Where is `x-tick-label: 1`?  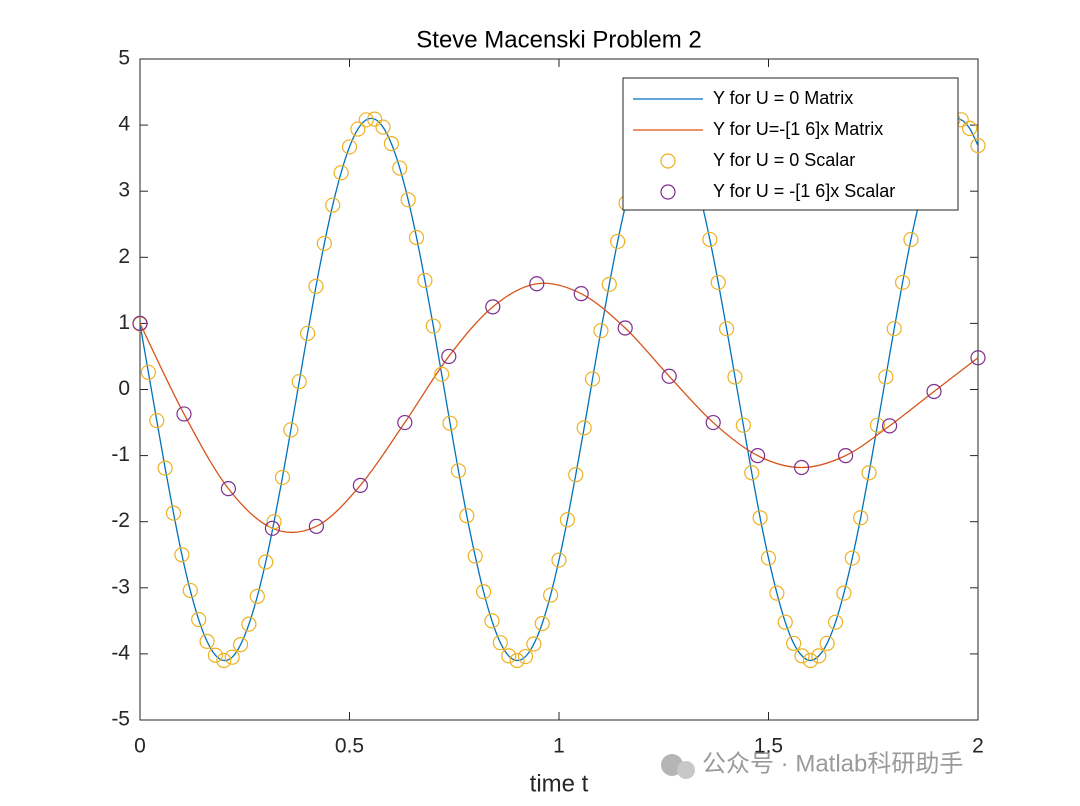
x-tick-label: 1 is located at coordinates (559, 746).